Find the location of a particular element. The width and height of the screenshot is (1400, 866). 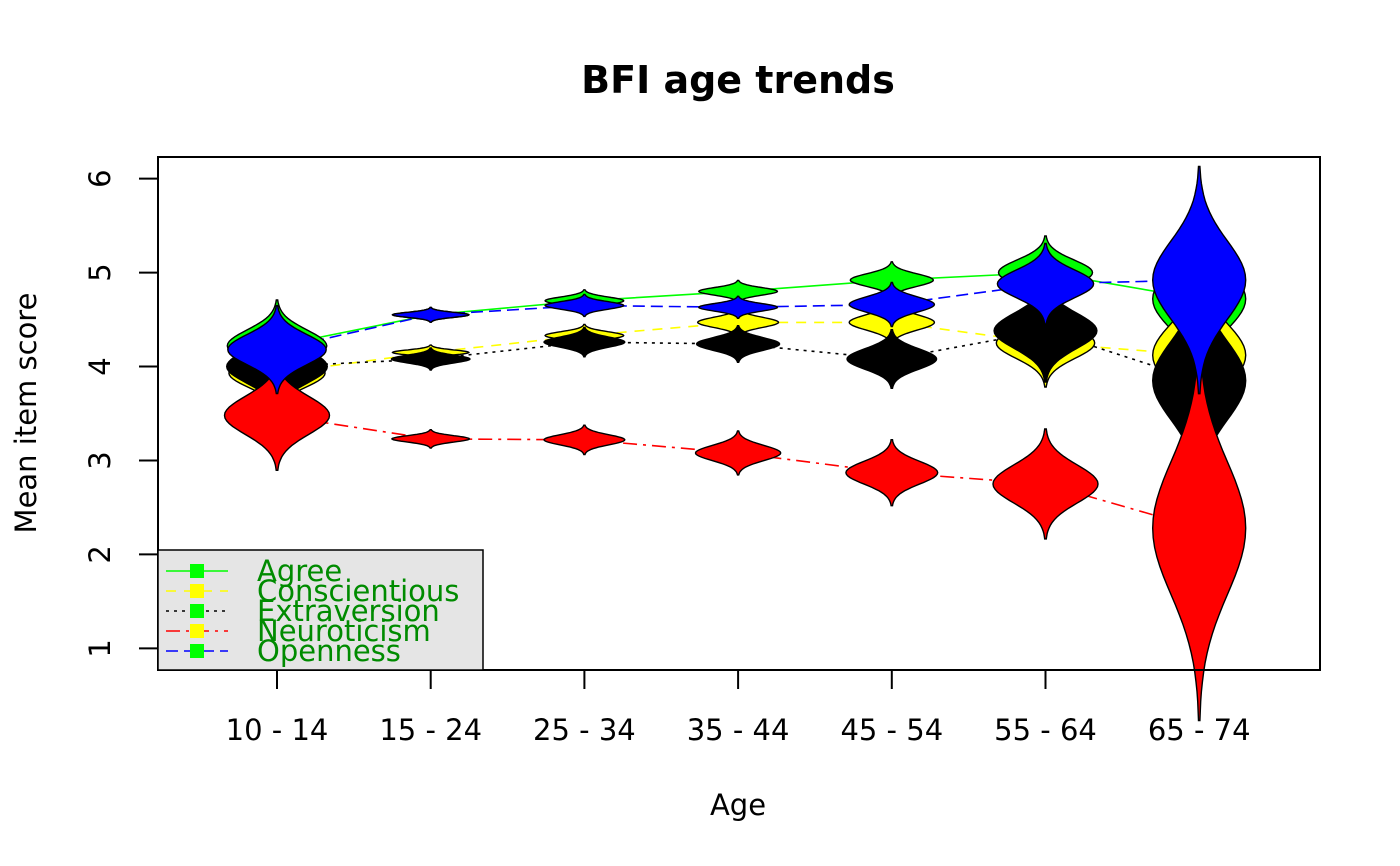

y-tick-label: 4 is located at coordinates (100, 366).